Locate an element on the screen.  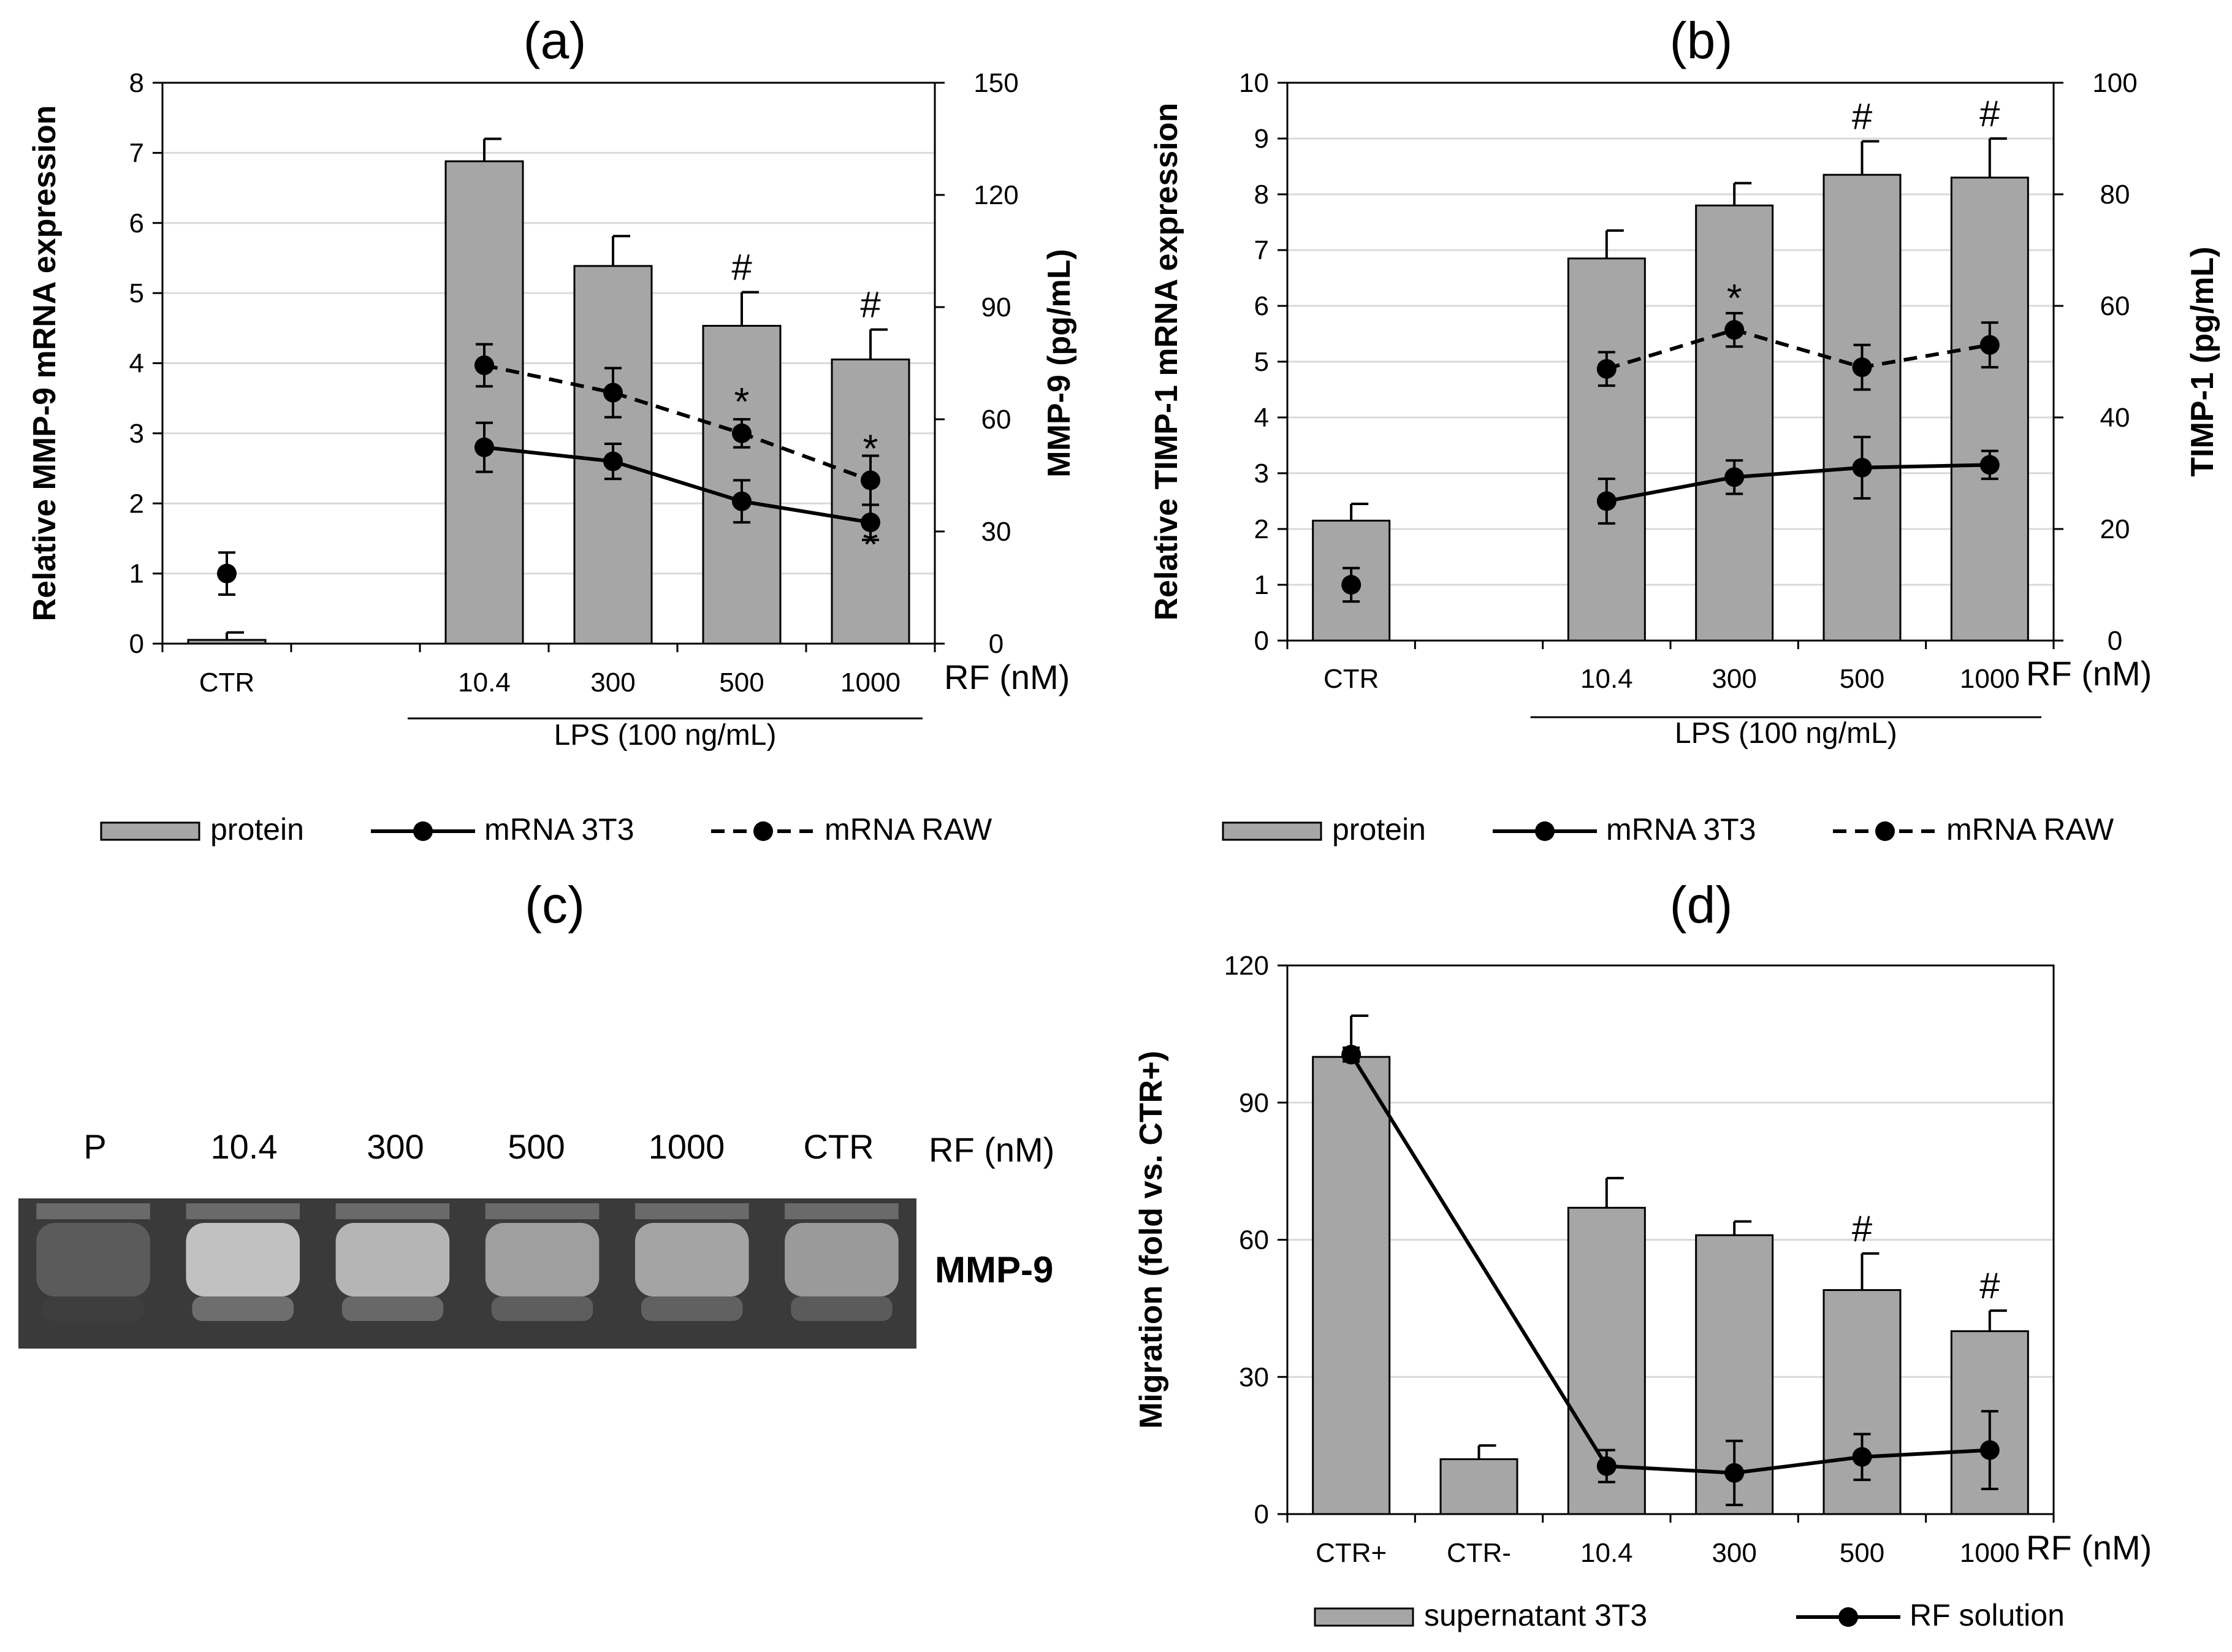
y-tick-label: 4 is located at coordinates (136, 364).